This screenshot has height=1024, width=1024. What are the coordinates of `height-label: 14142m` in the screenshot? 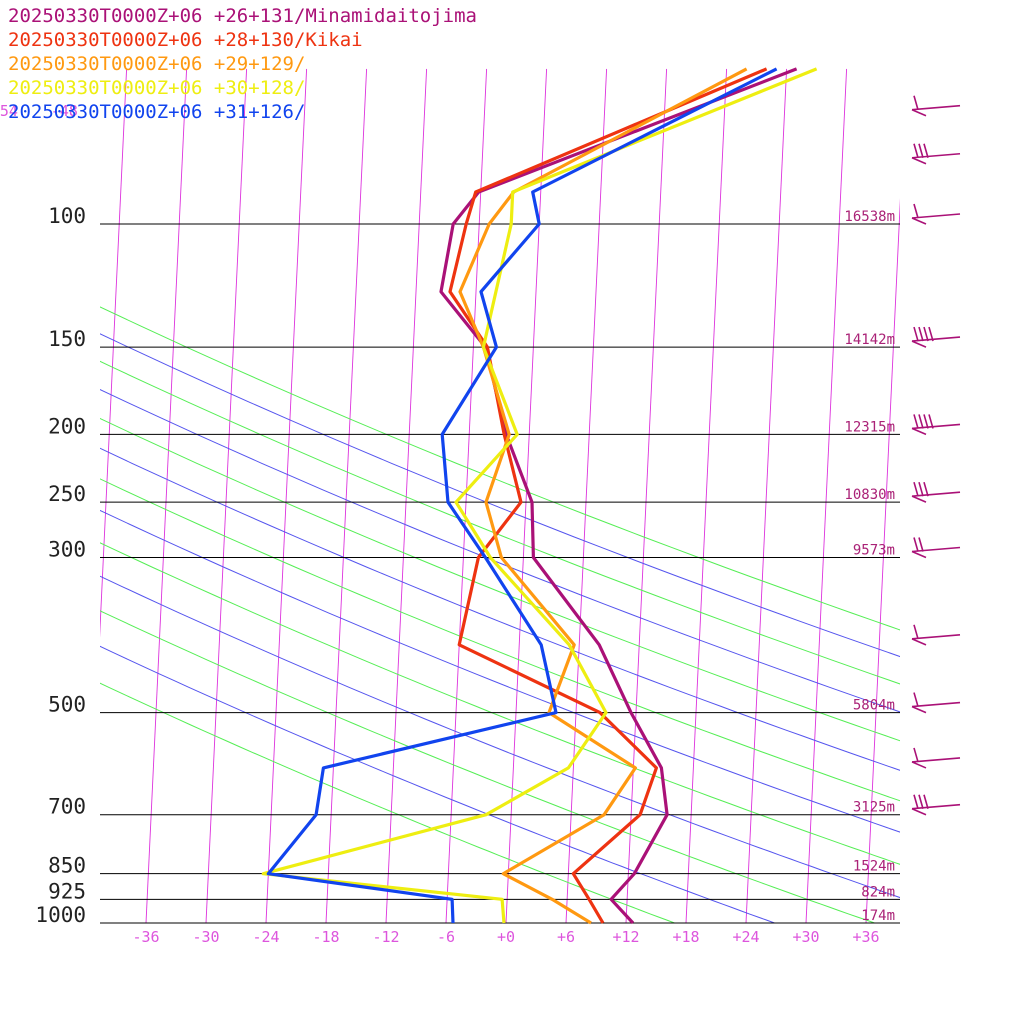 It's located at (869, 340).